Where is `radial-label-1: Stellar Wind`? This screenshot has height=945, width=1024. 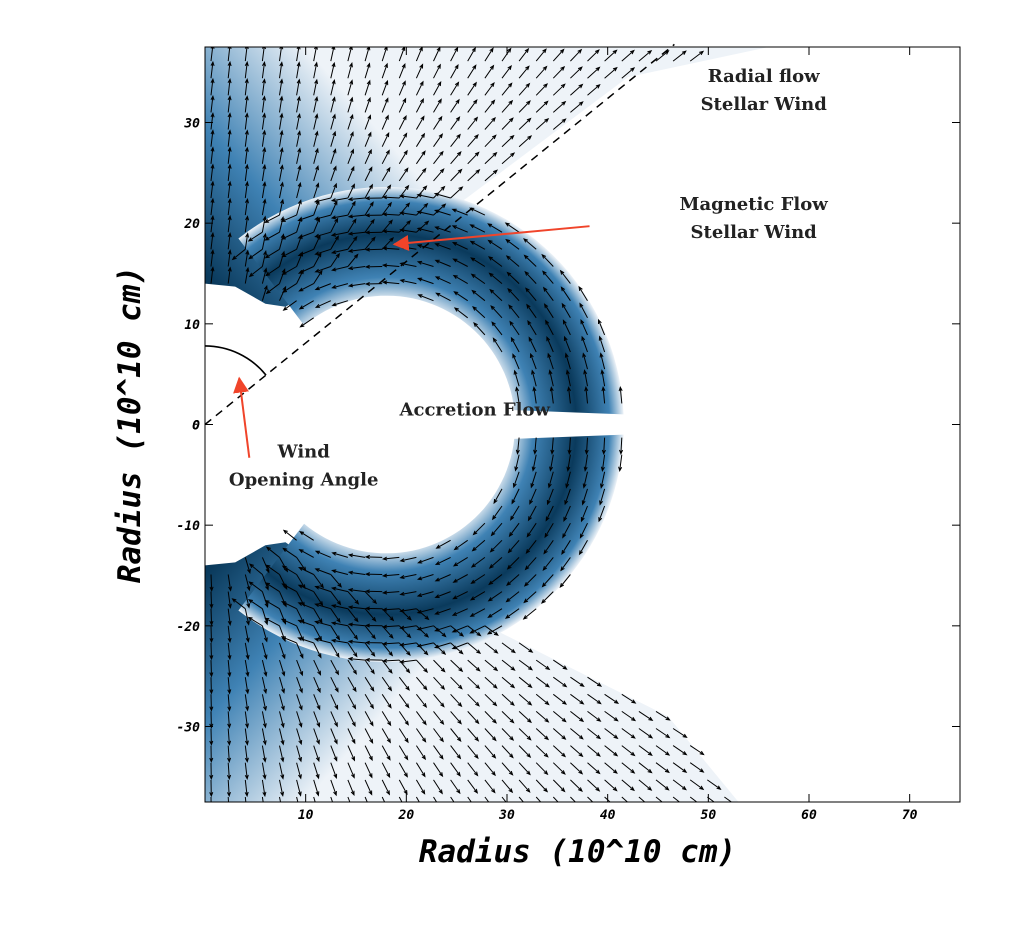
radial-label-1: Stellar Wind is located at coordinates (764, 104).